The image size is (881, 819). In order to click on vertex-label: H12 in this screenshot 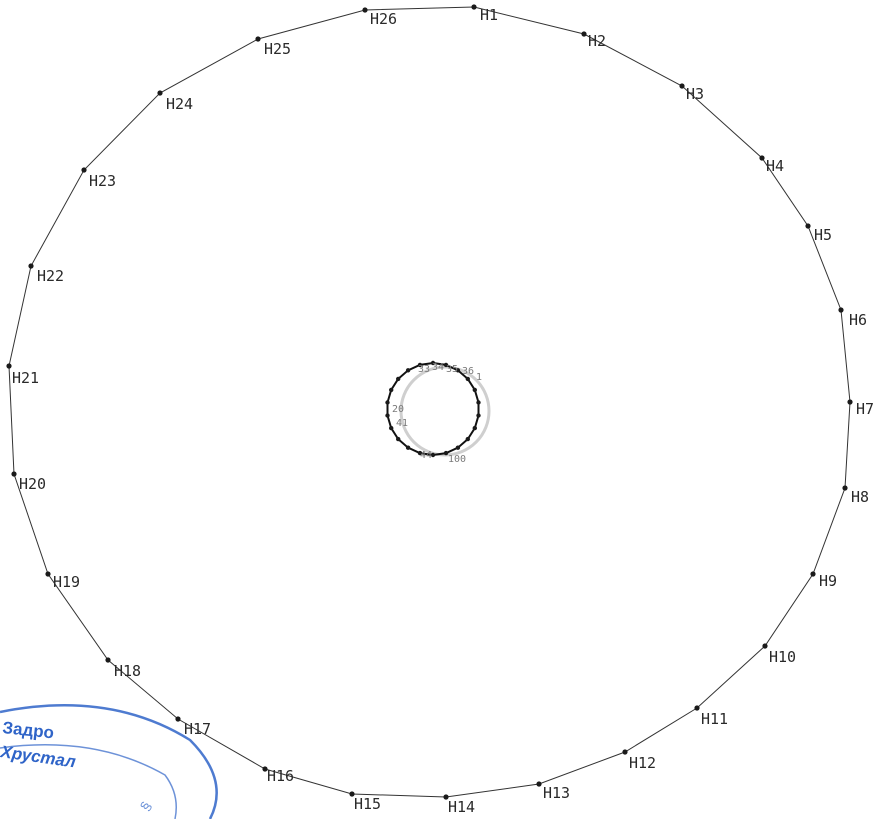, I will do `click(642, 763)`.